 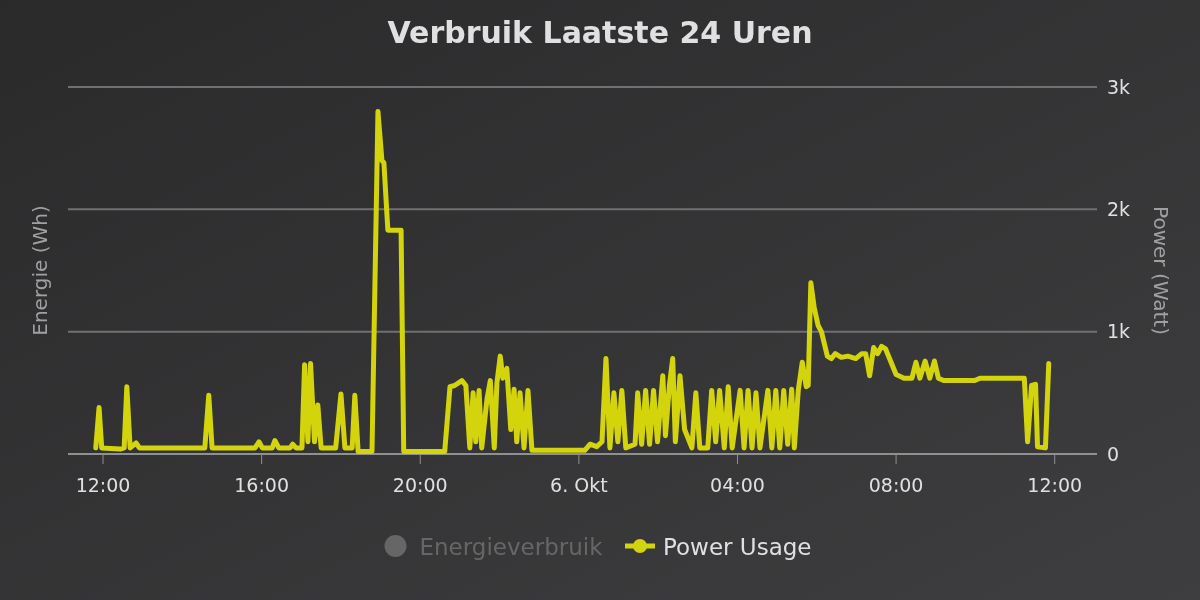 What do you see at coordinates (262, 485) in the screenshot?
I see `x-tick-label: 16:00` at bounding box center [262, 485].